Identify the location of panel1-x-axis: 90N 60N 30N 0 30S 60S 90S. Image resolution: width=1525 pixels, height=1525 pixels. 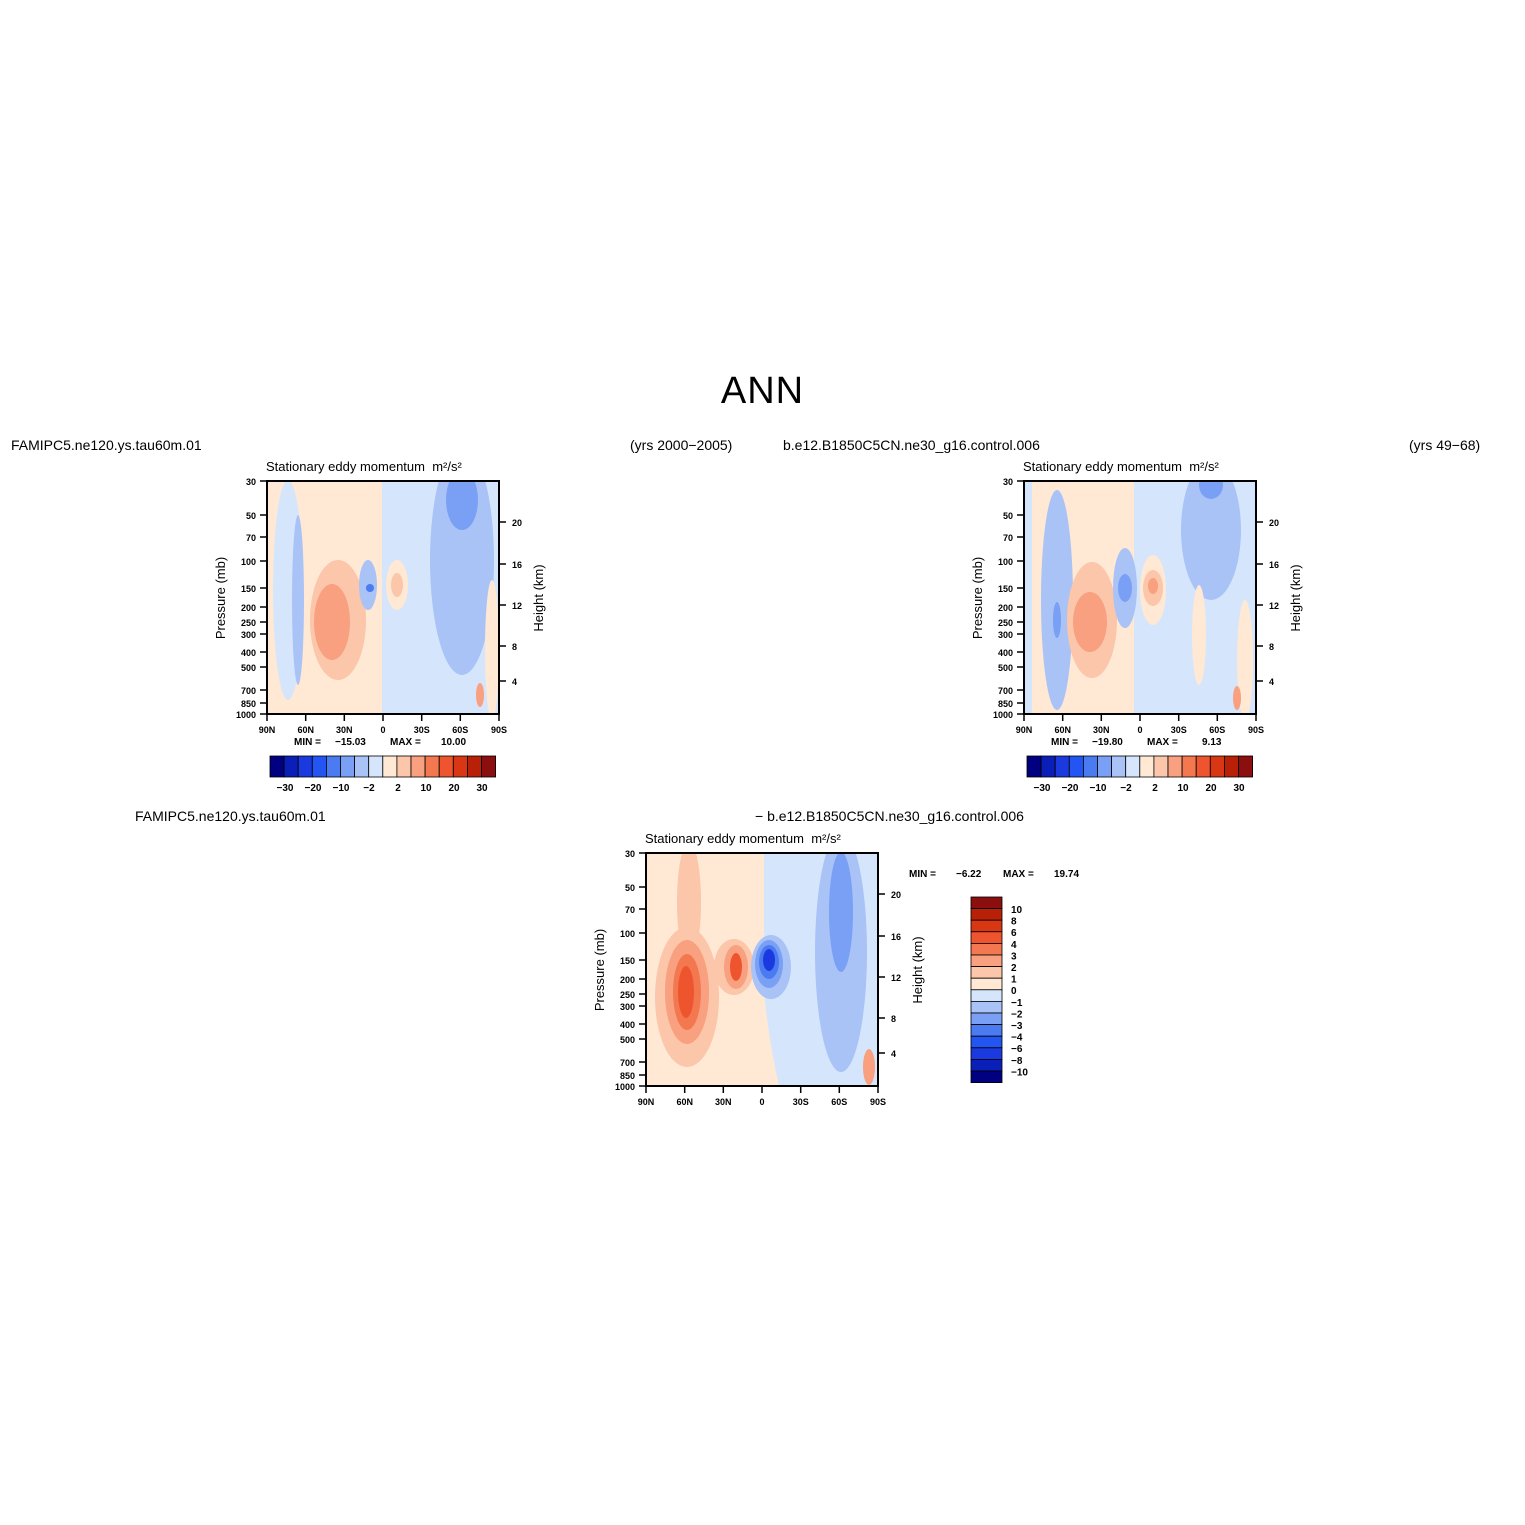
(383, 730).